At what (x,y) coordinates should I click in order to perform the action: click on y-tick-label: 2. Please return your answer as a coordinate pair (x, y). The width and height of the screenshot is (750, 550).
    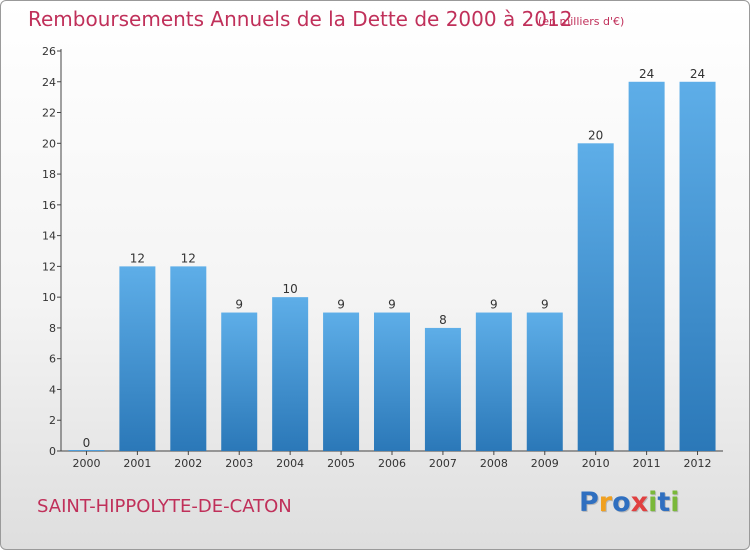
    Looking at the image, I should click on (52, 420).